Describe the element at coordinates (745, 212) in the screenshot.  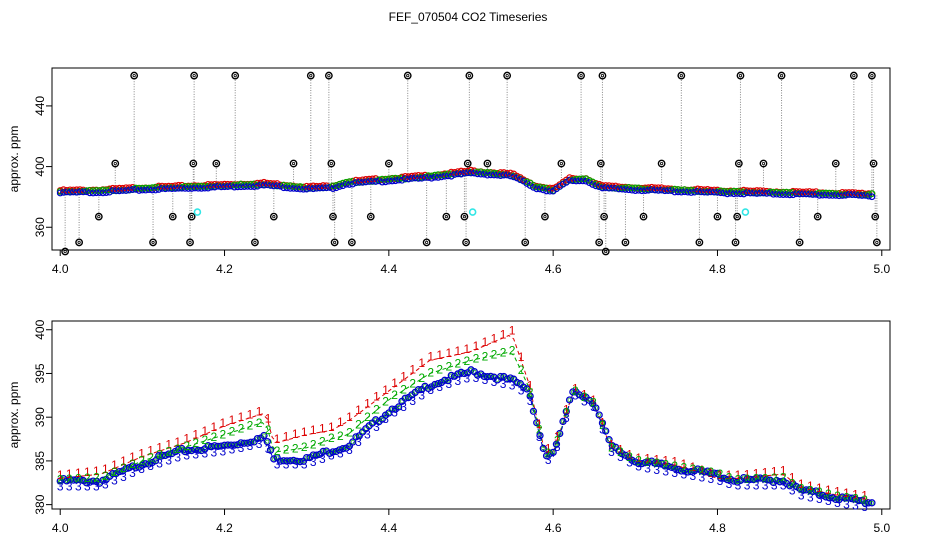
I see `flag-point` at that location.